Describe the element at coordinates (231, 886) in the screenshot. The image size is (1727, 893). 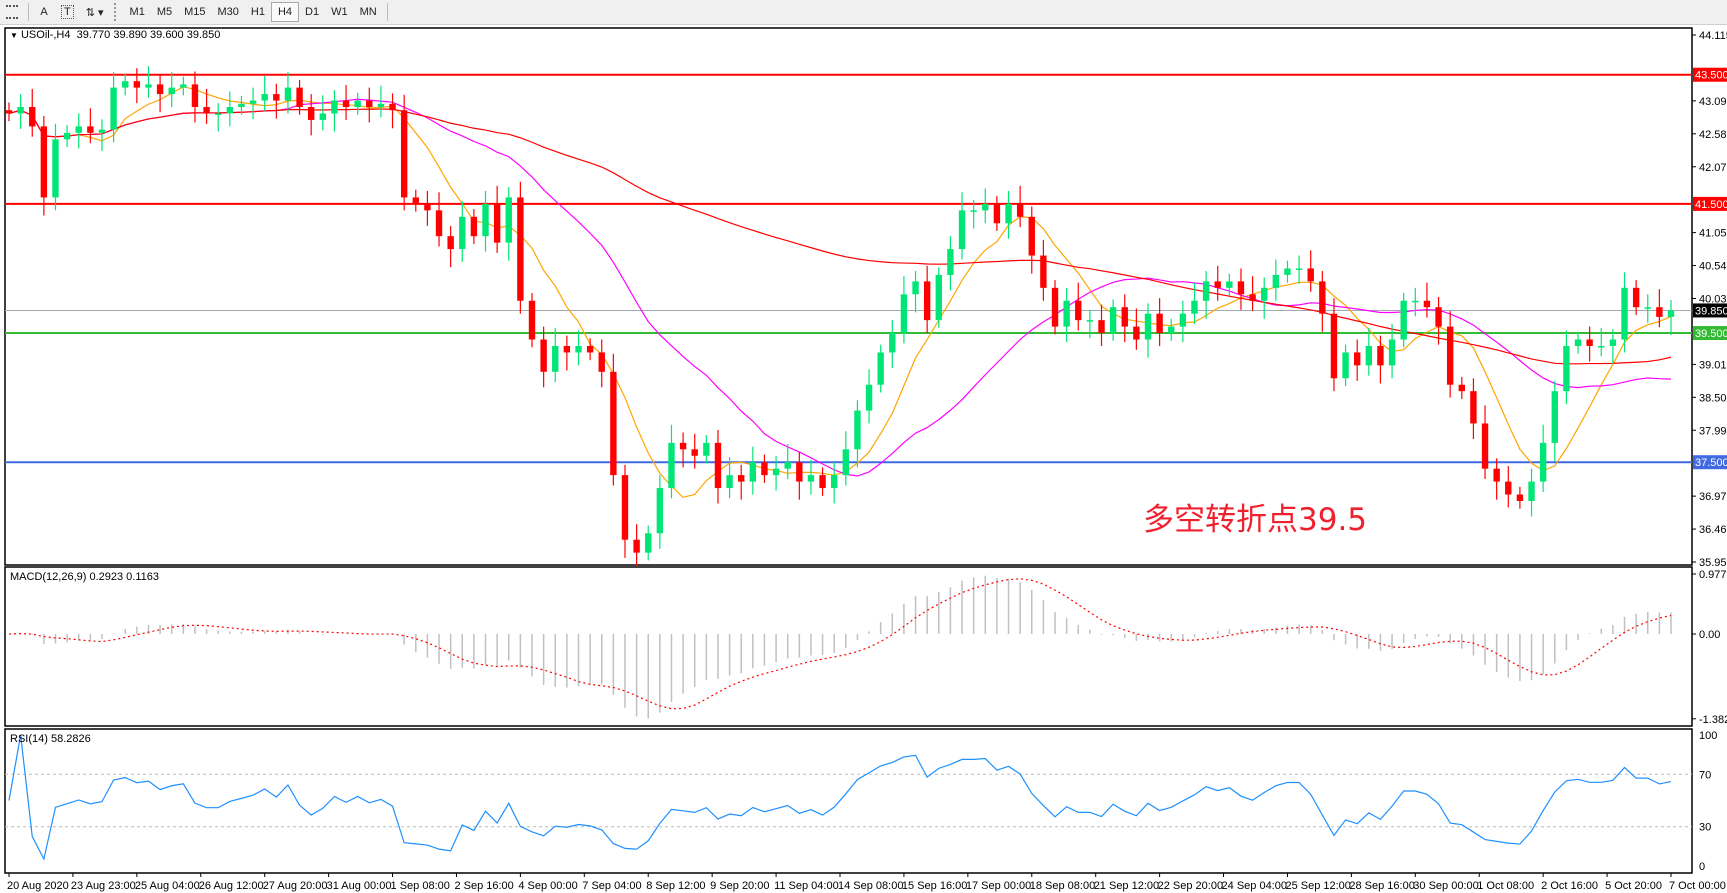
I see `time-tick-label: 26 Aug 12:00` at that location.